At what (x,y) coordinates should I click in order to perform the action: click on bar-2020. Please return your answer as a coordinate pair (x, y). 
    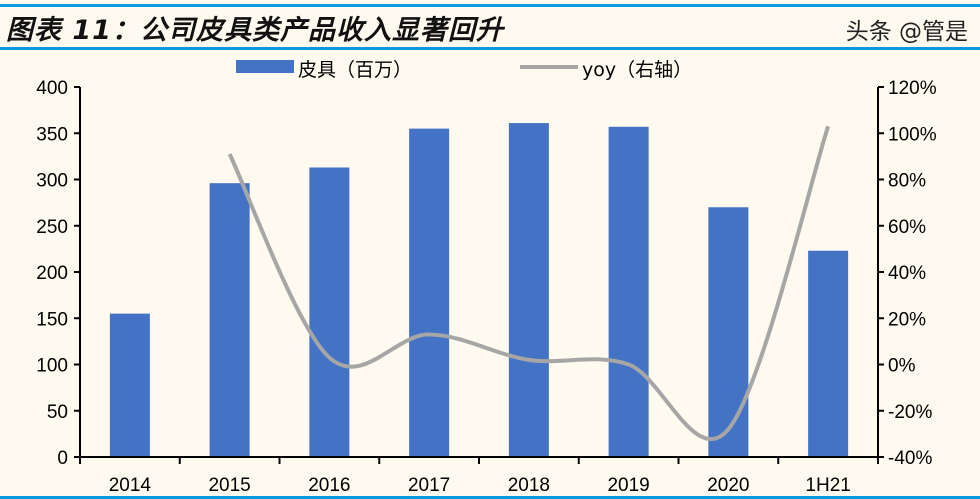
    Looking at the image, I should click on (728, 332).